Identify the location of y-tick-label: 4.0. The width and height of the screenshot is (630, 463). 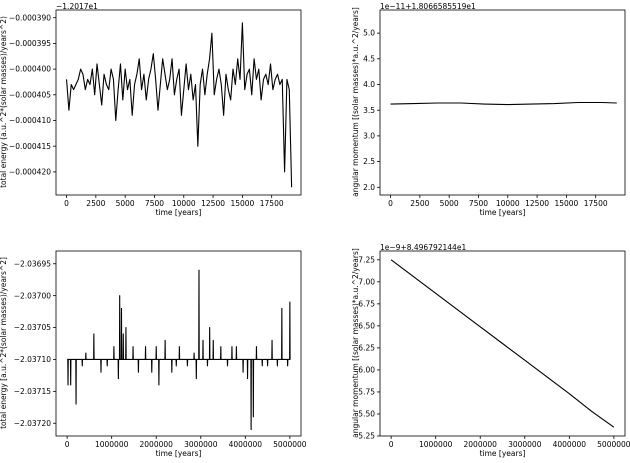
(369, 84).